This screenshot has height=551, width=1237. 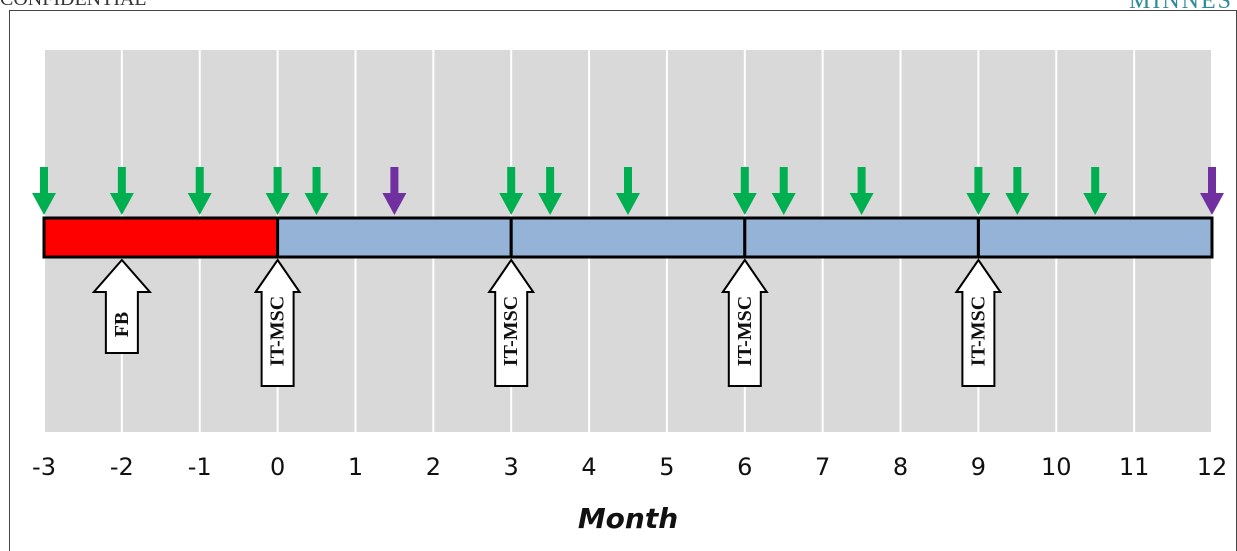 I want to click on x-tick-label: 2, so click(x=433, y=467).